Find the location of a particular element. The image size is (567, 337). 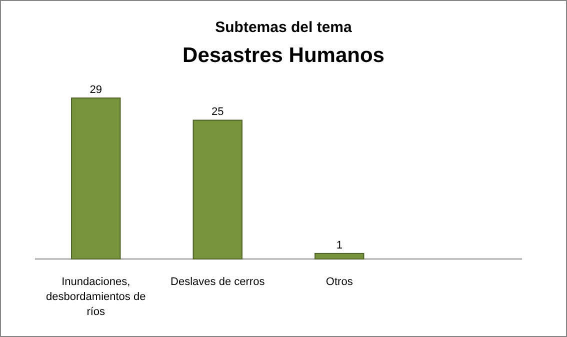

chart-title: Subtemas del tema is located at coordinates (284, 27).